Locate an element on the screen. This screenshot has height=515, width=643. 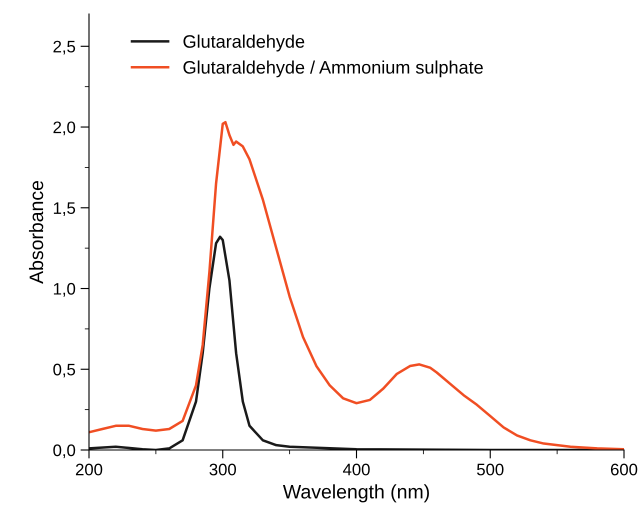
y-tick-label: 2,5 is located at coordinates (64, 47).